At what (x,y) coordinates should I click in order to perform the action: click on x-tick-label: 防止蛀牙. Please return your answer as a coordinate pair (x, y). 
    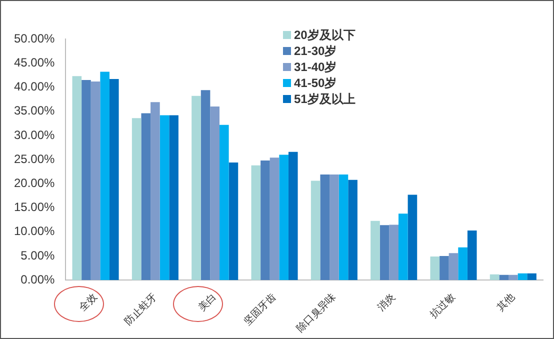
    Looking at the image, I should click on (141, 309).